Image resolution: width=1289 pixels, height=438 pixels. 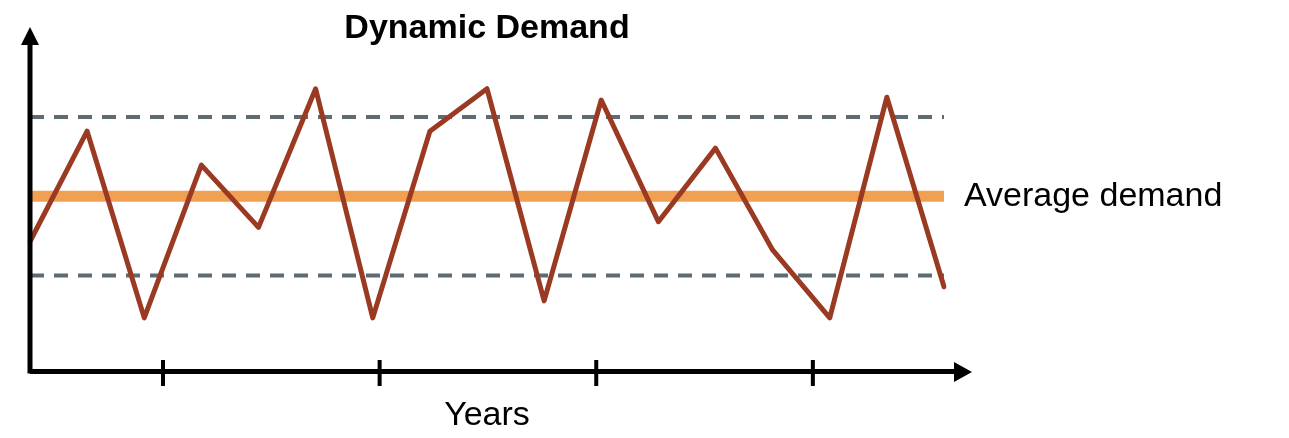 What do you see at coordinates (487, 25) in the screenshot?
I see `chart-title: Dynamic Demand` at bounding box center [487, 25].